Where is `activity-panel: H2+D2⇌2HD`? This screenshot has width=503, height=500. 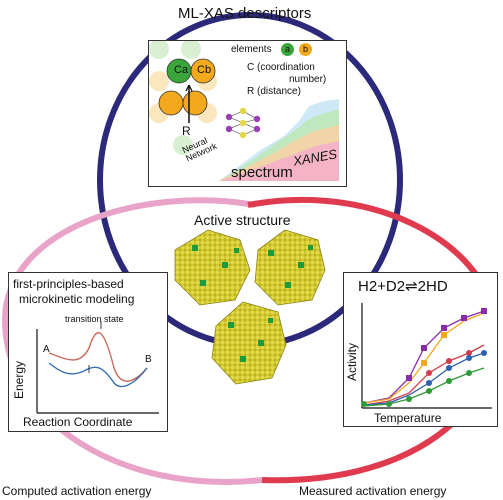 activity-panel: H2+D2⇌2HD is located at coordinates (420, 349).